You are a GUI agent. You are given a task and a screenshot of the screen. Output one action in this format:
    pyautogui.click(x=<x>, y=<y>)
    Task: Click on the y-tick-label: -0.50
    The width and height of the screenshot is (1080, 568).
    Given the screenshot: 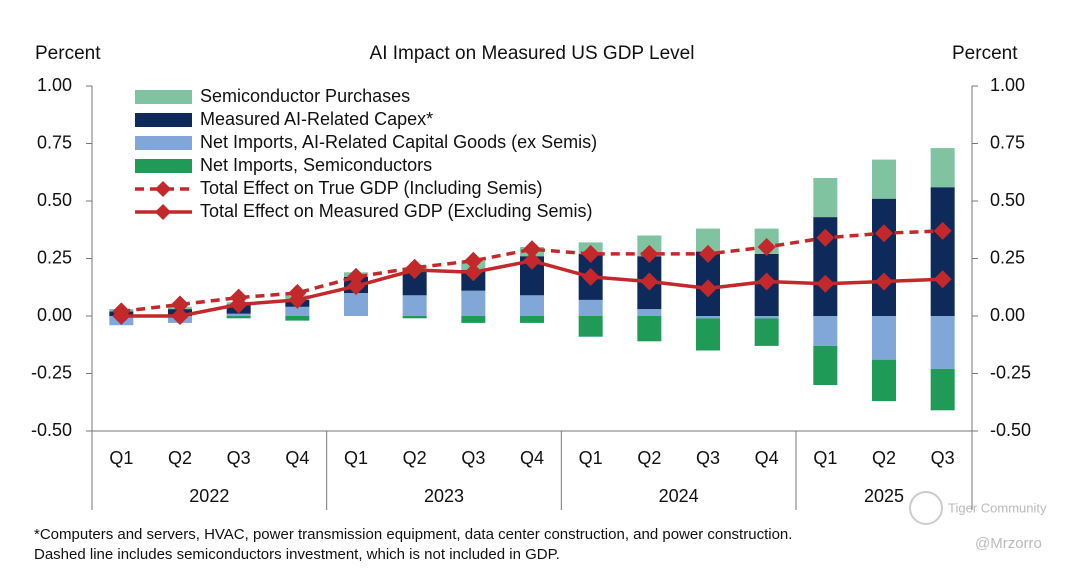 What is the action you would take?
    pyautogui.click(x=51, y=430)
    